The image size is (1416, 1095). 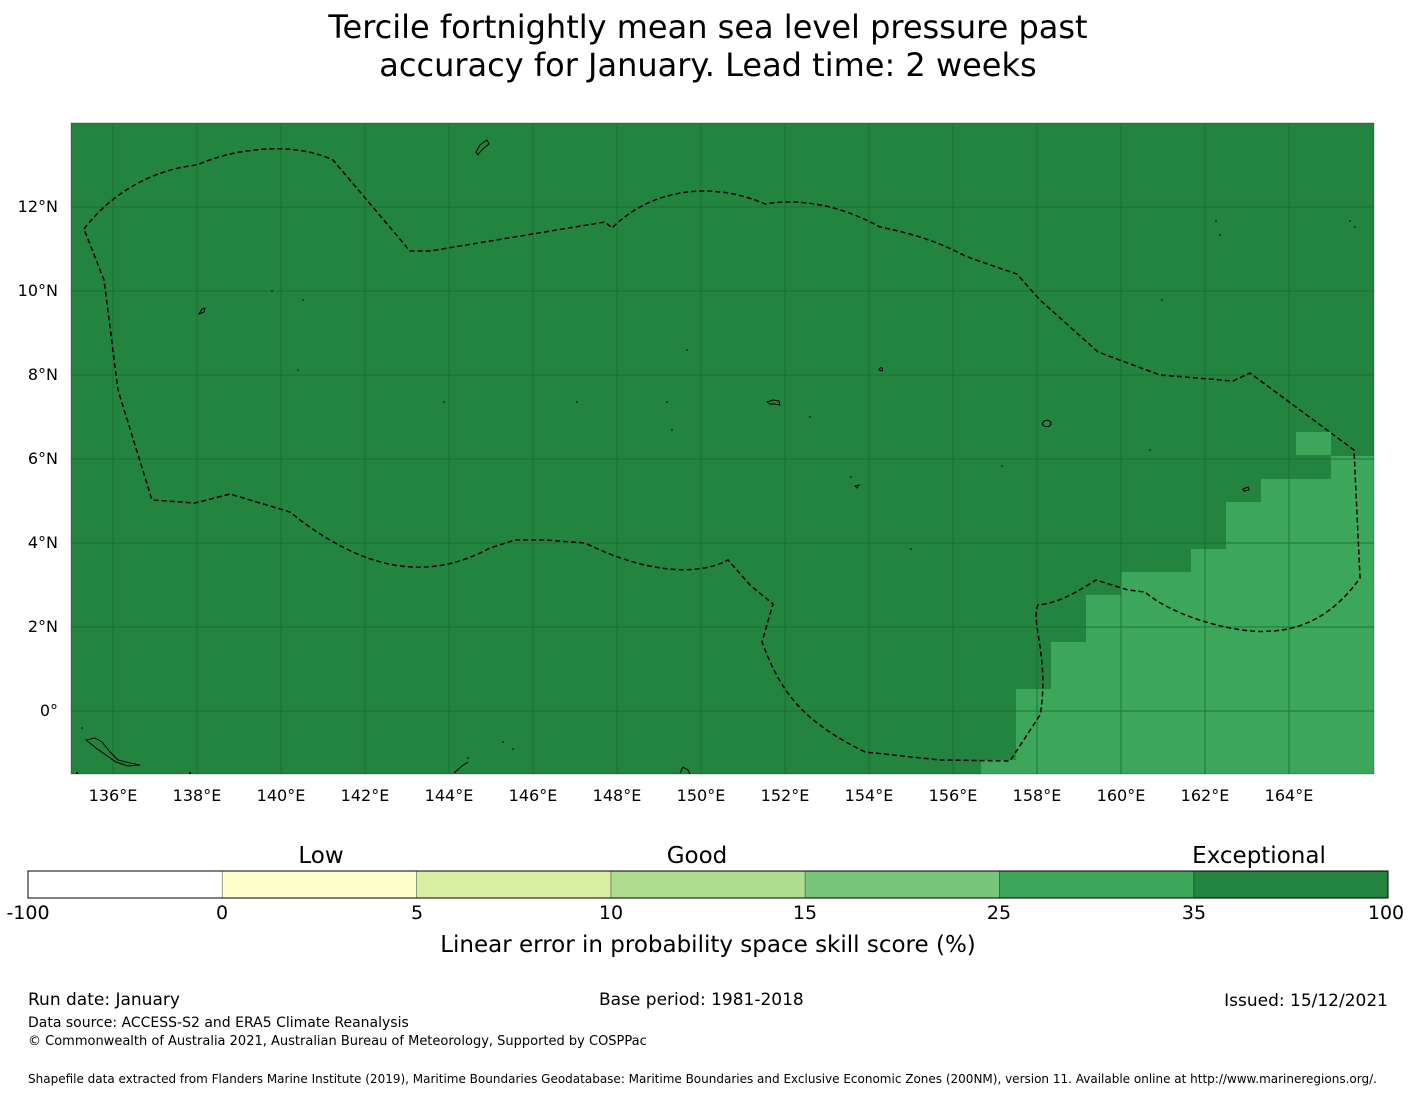 What do you see at coordinates (37, 206) in the screenshot?
I see `lat-label: 12°N` at bounding box center [37, 206].